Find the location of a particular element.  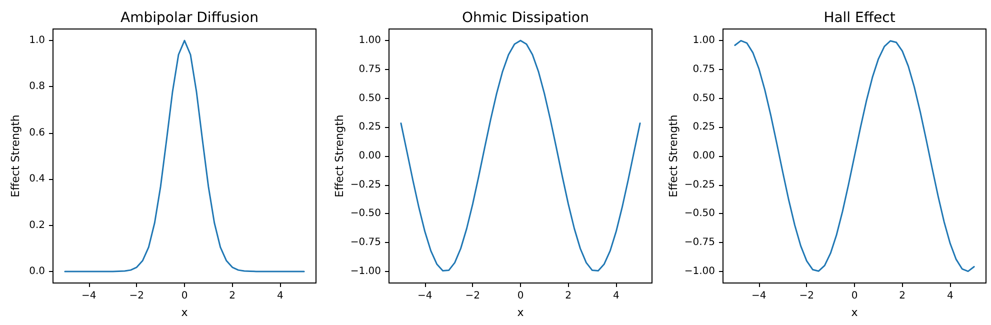

y-tick-label: 1.0 is located at coordinates (37, 40).